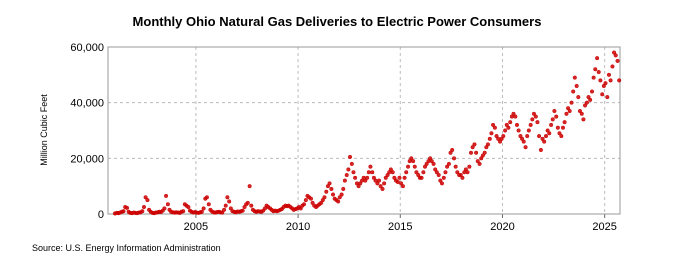 The image size is (675, 275). Describe the element at coordinates (196, 227) in the screenshot. I see `x-tick-label: 2005` at that location.